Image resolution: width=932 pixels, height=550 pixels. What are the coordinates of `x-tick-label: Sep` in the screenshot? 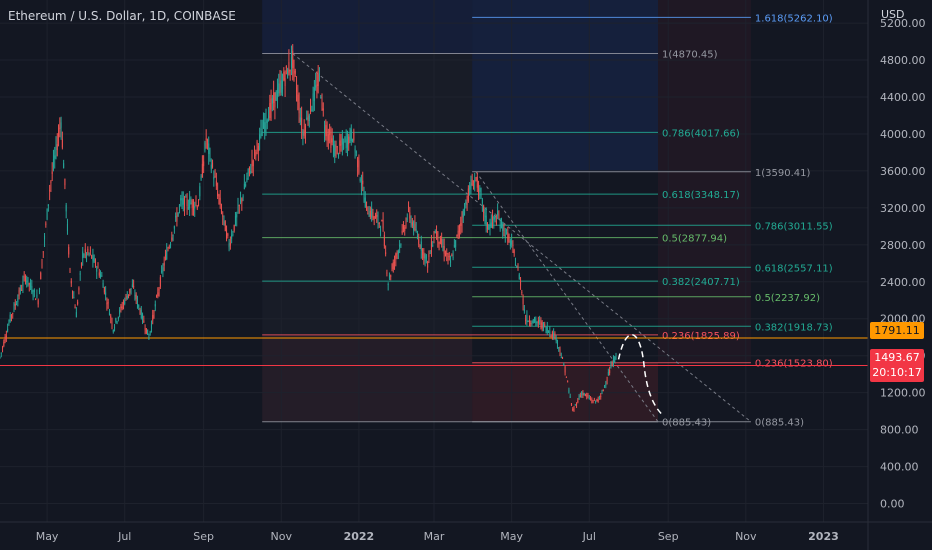 It's located at (668, 536).